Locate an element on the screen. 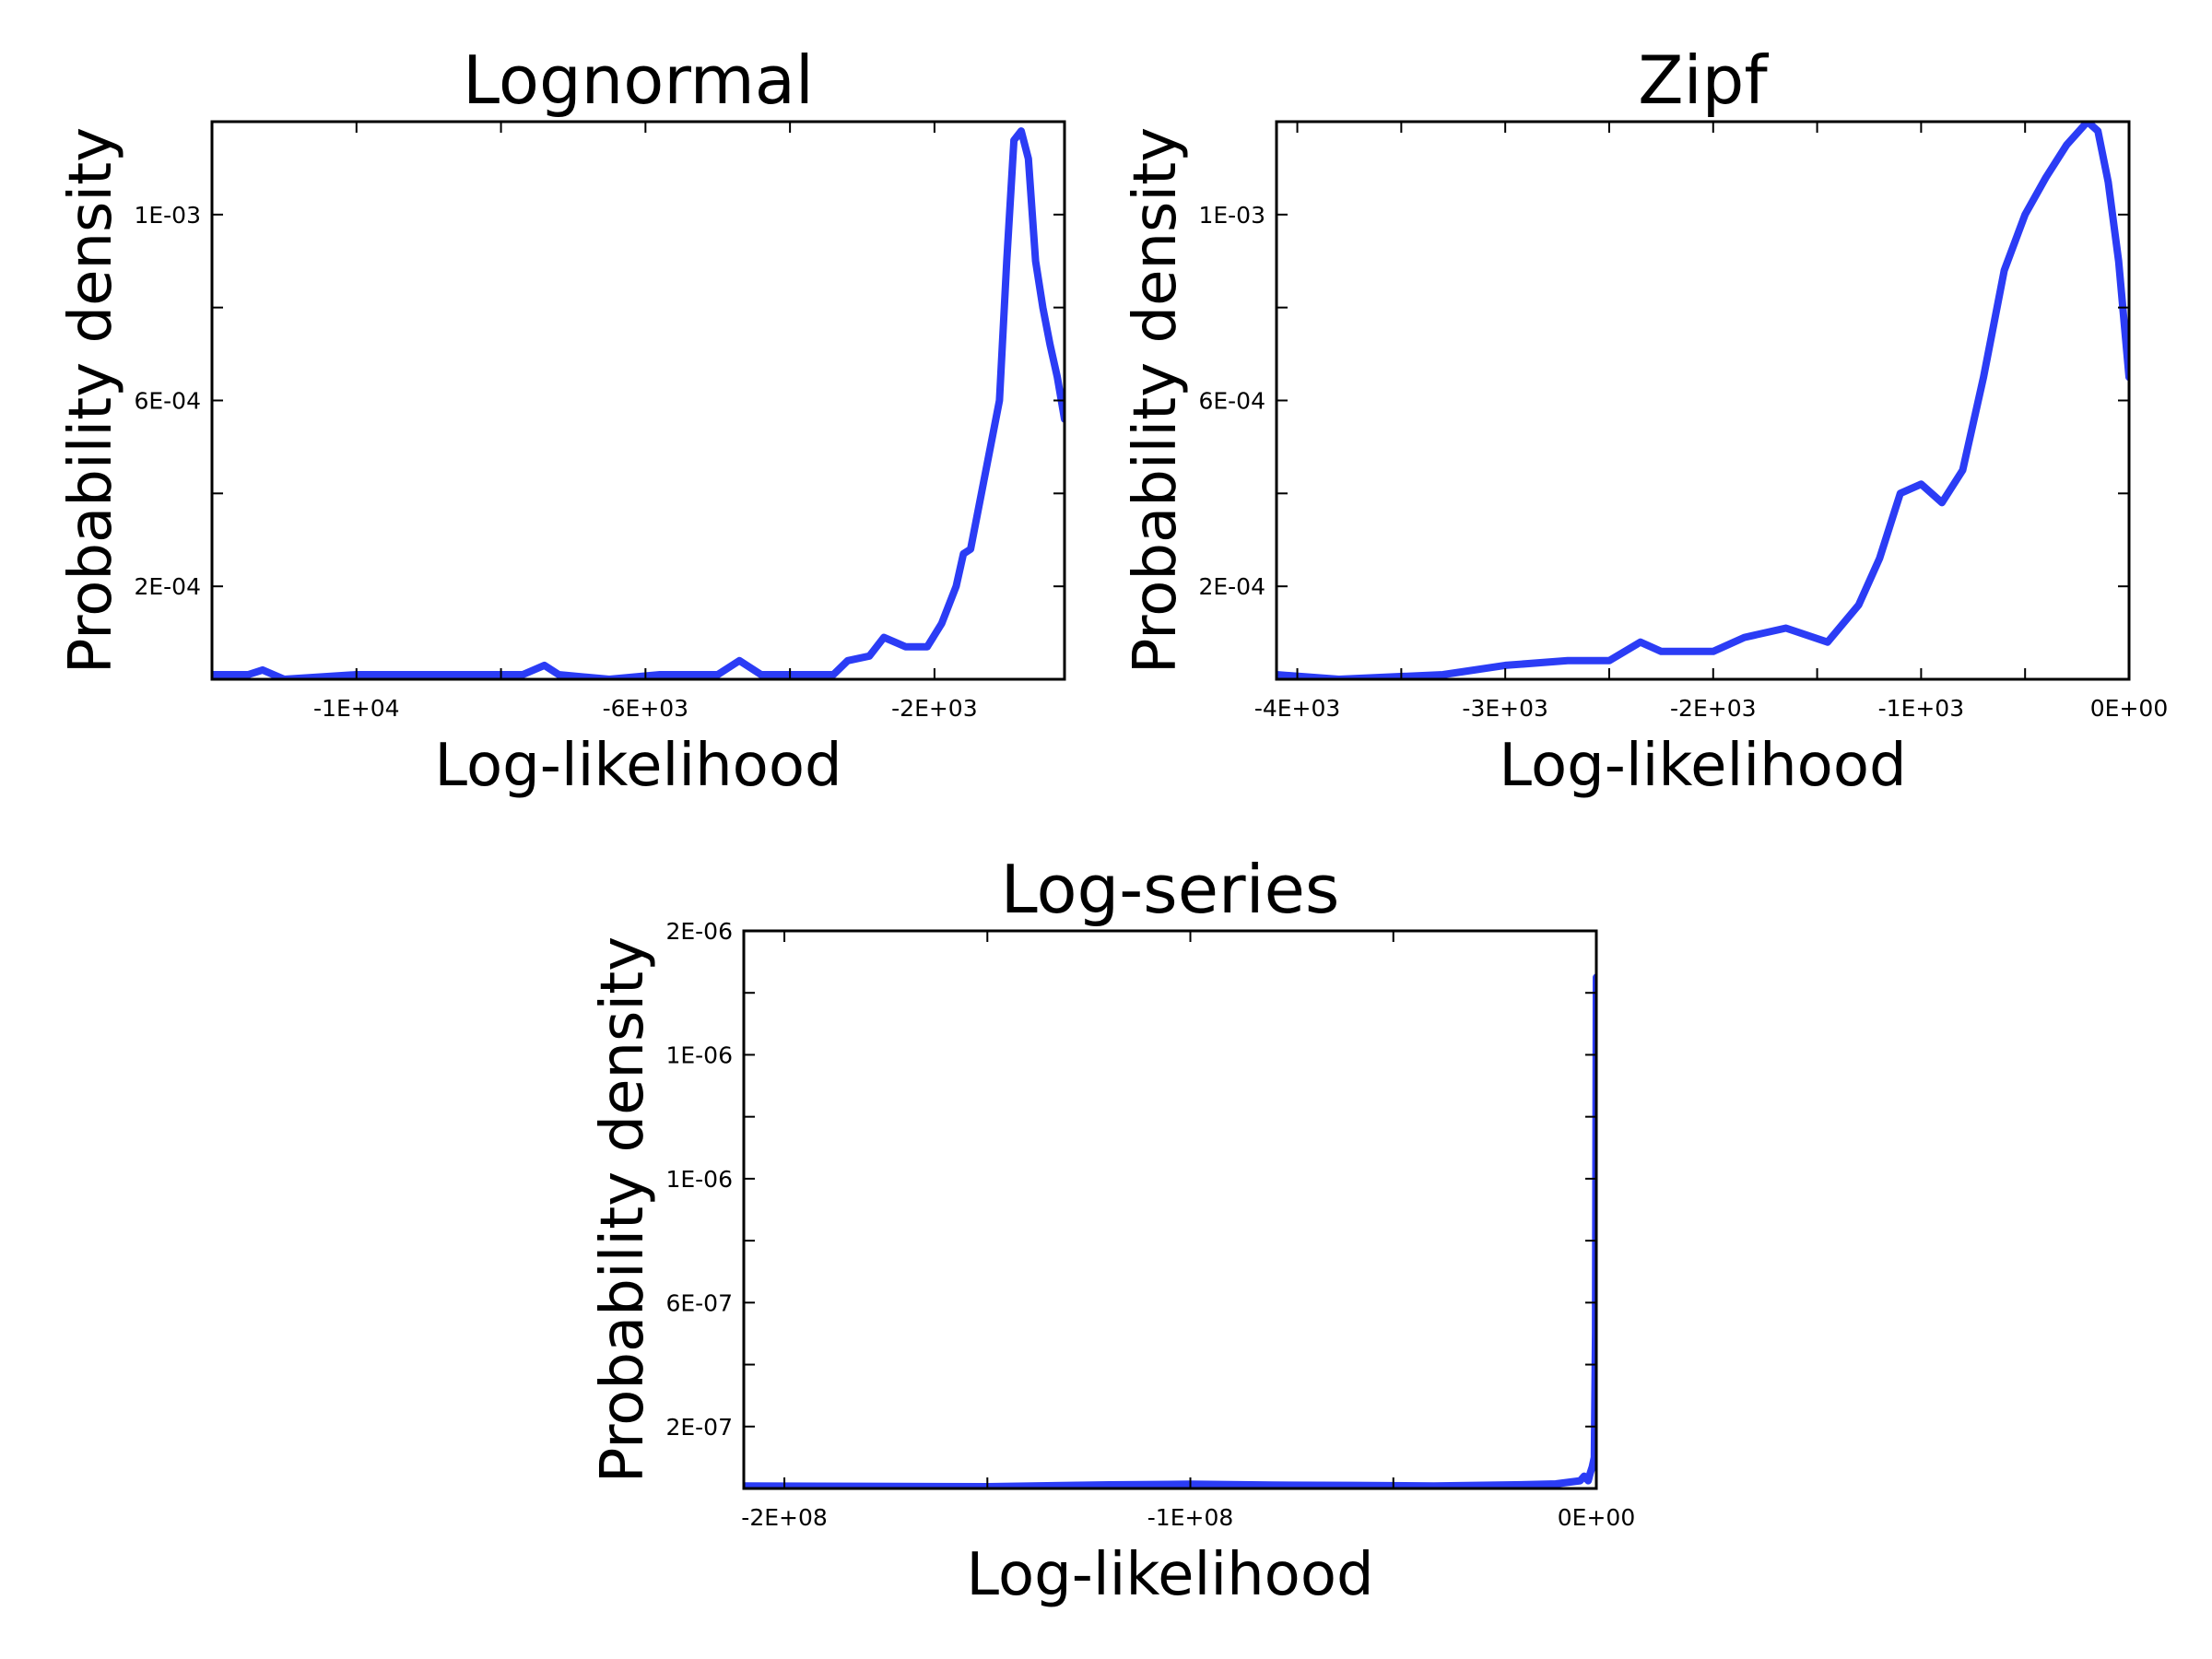  x-tick-label: -3E+03 is located at coordinates (1504, 708).